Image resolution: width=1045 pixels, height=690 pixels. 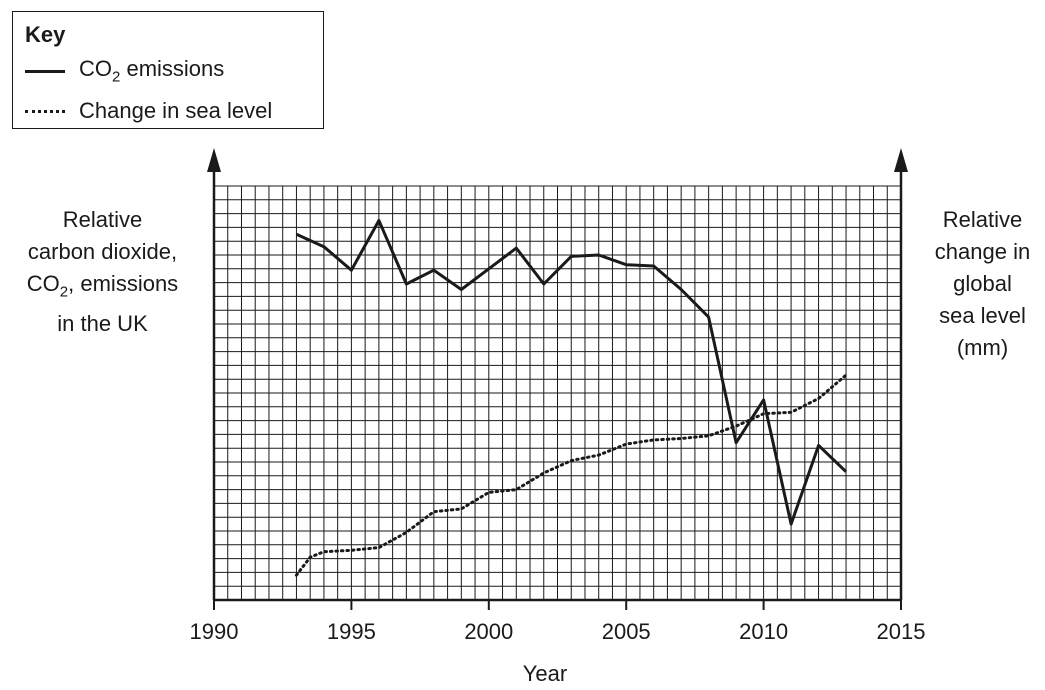 I want to click on x-tick-label: 2005, so click(x=626, y=631).